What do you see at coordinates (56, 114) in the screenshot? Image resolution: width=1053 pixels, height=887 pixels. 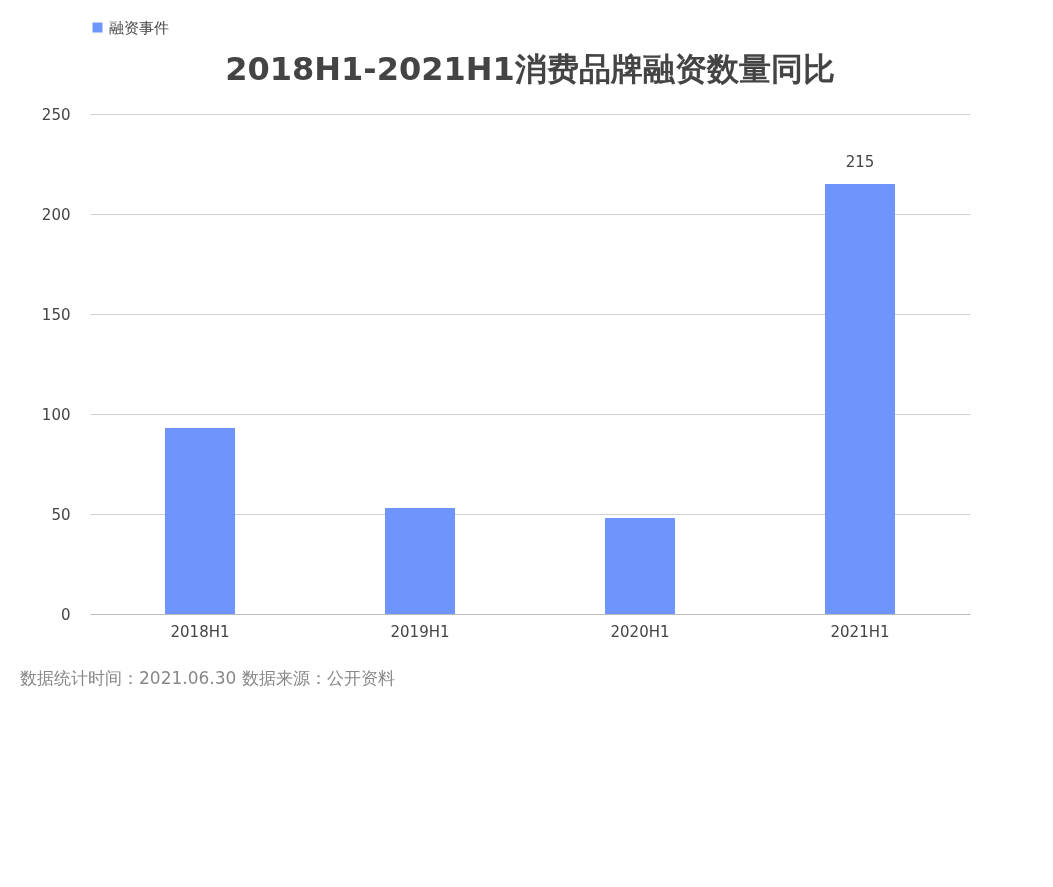 I see `y-tick-label: 250` at bounding box center [56, 114].